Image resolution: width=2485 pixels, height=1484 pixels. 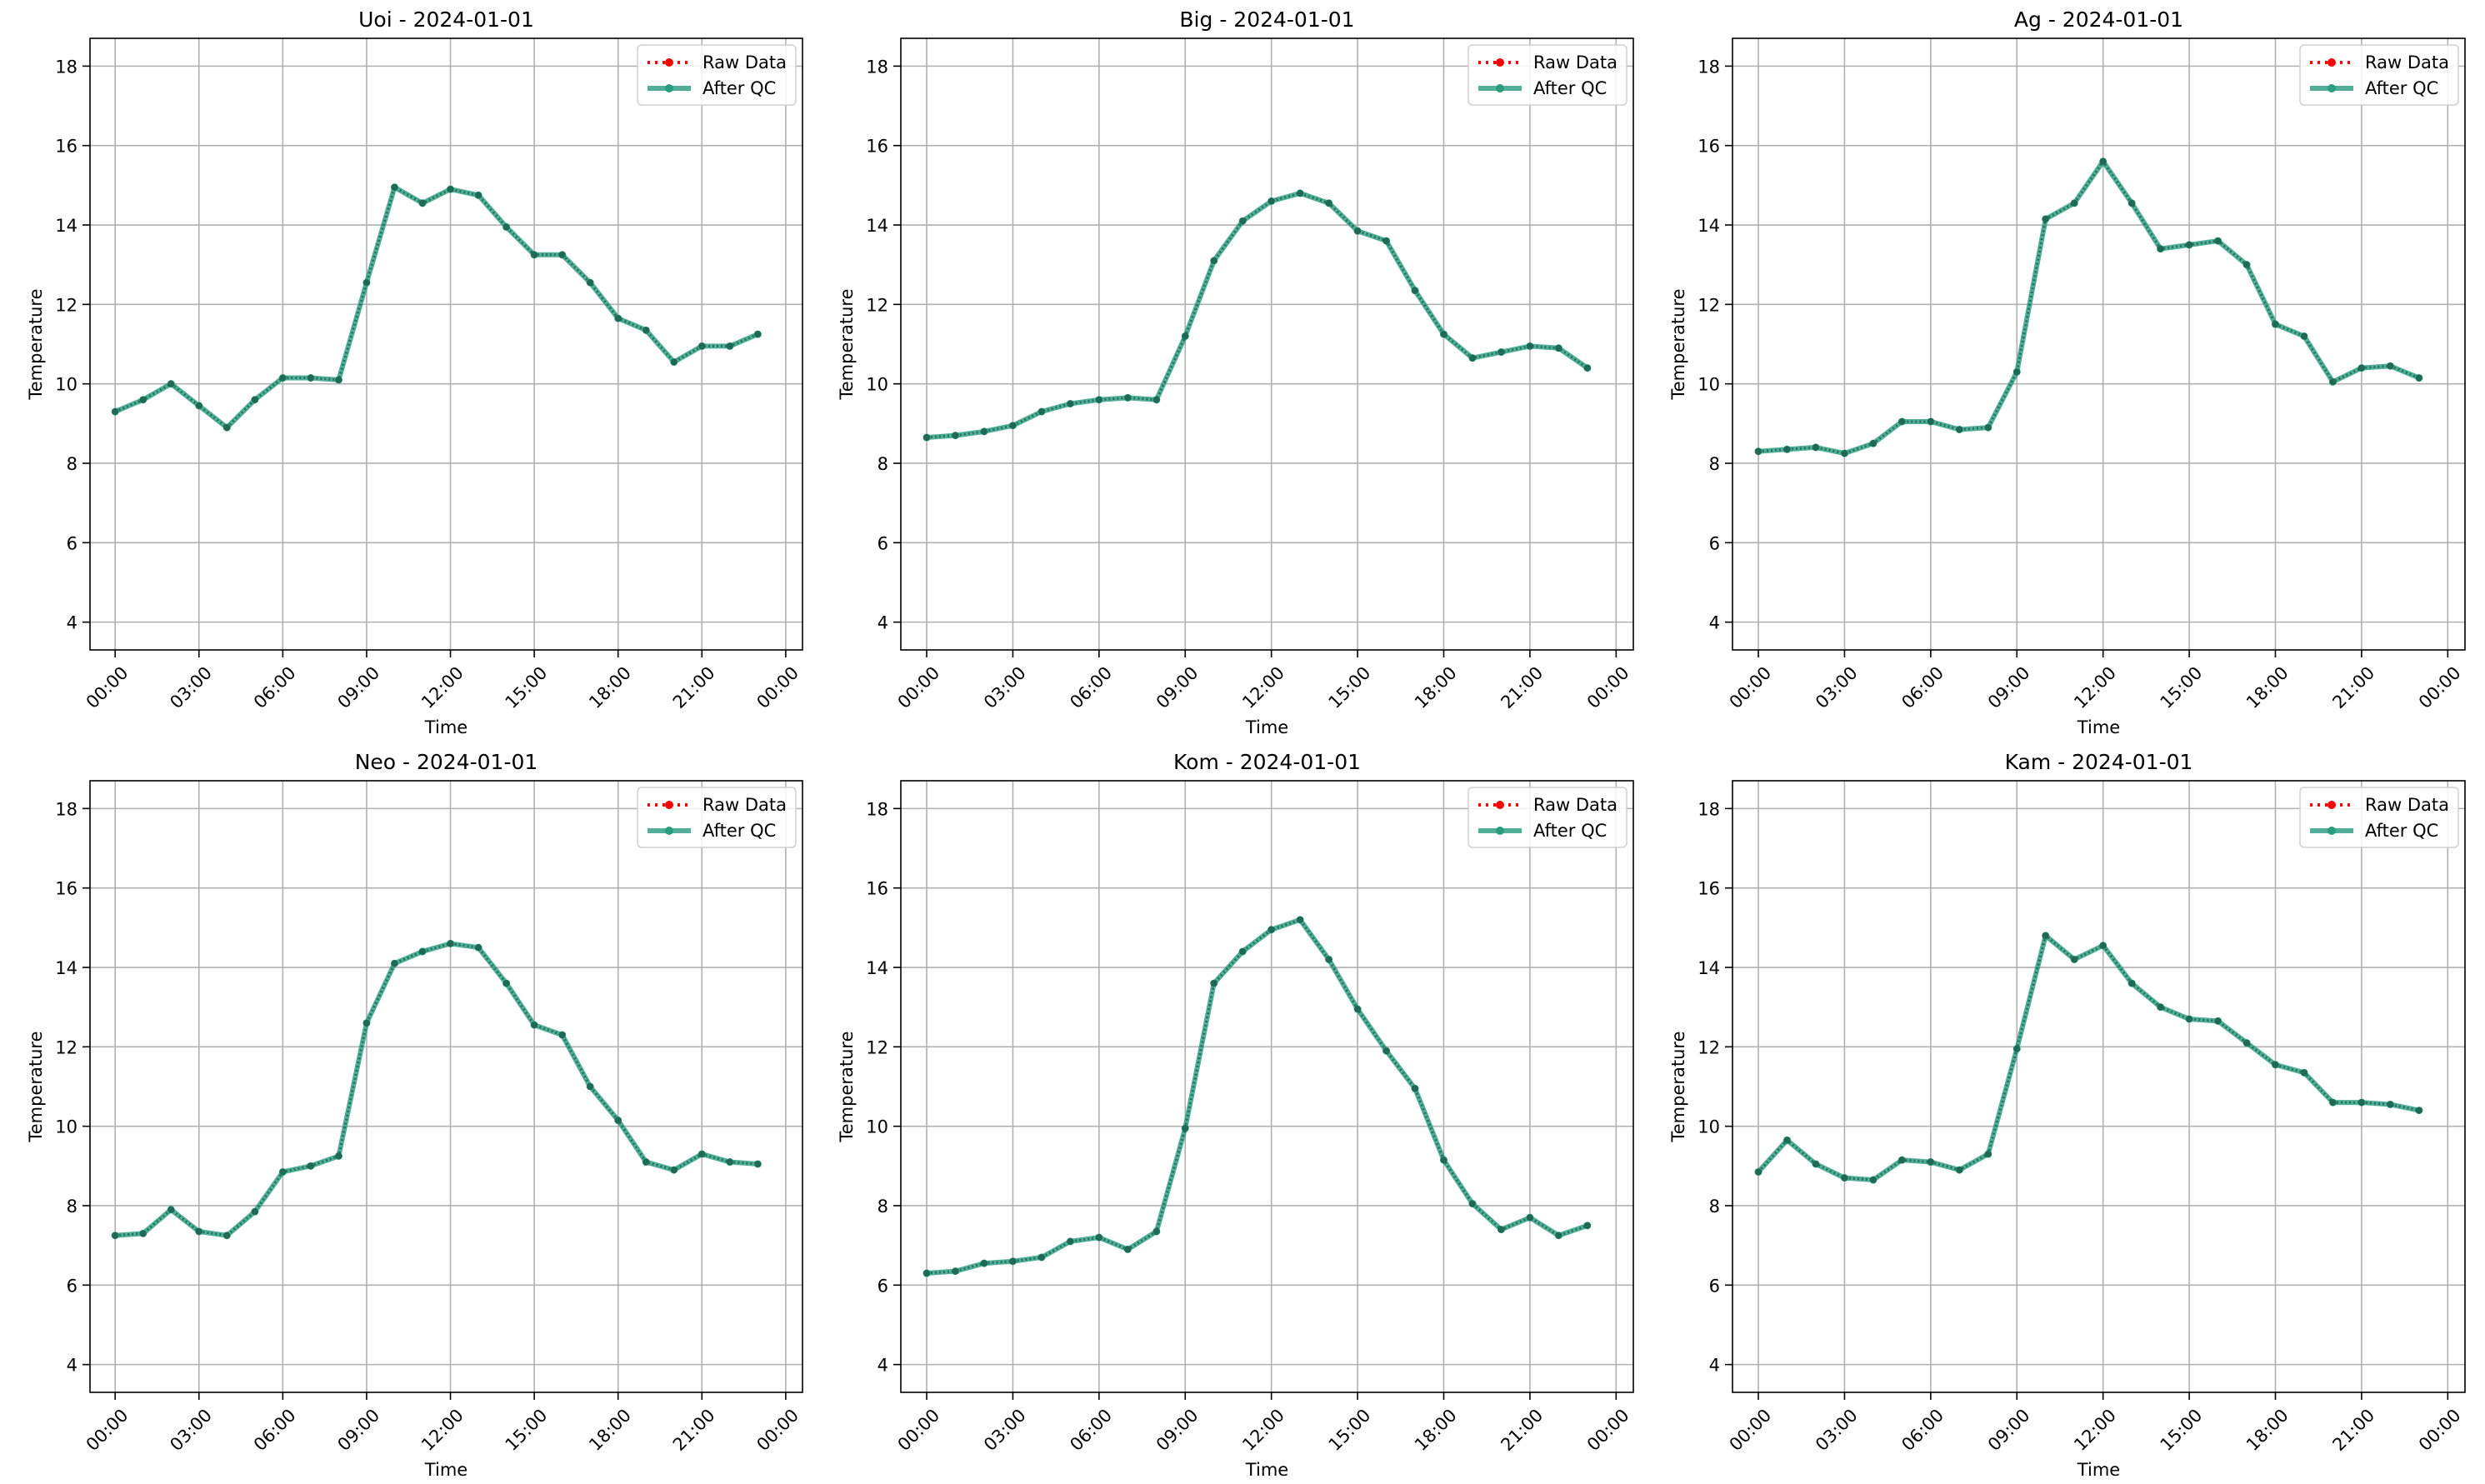 What do you see at coordinates (2267, 1430) in the screenshot?
I see `x-tick-label: 18:00` at bounding box center [2267, 1430].